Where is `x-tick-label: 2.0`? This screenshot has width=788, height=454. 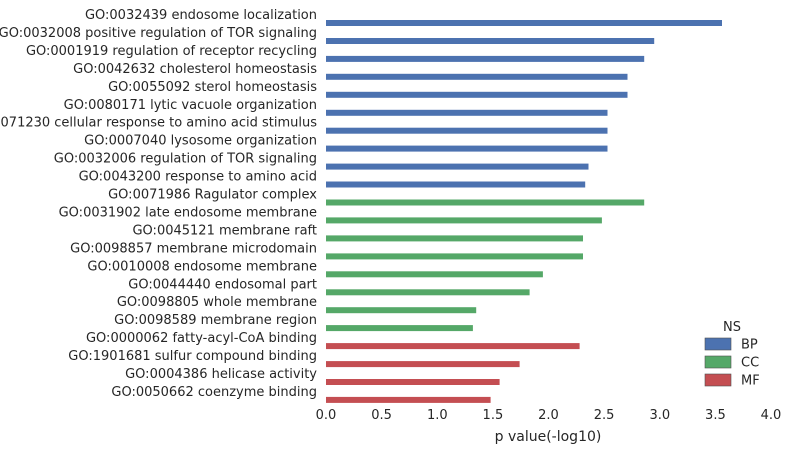 x-tick-label: 2.0 is located at coordinates (548, 415).